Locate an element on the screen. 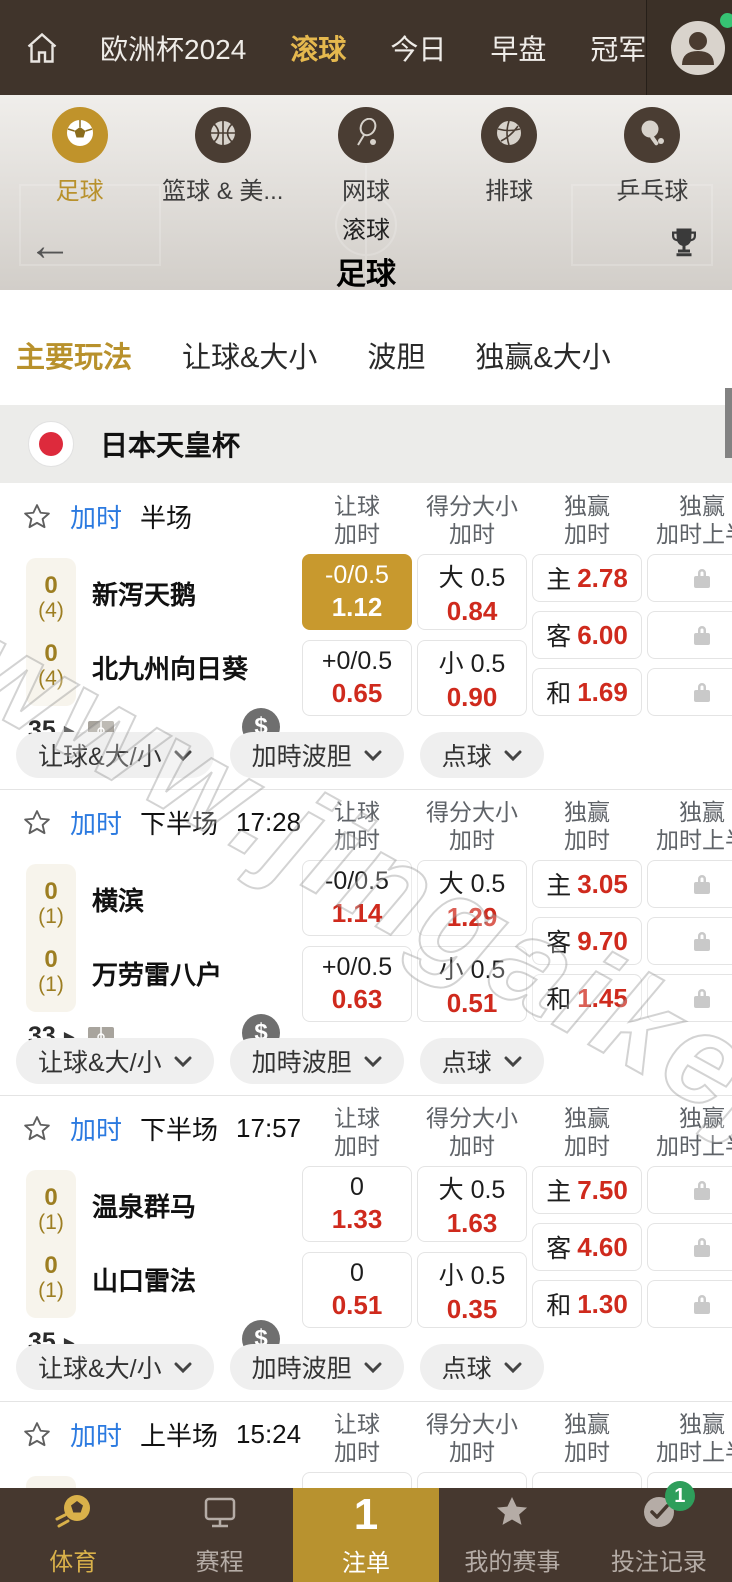  profile-avatar is located at coordinates (701, 43).